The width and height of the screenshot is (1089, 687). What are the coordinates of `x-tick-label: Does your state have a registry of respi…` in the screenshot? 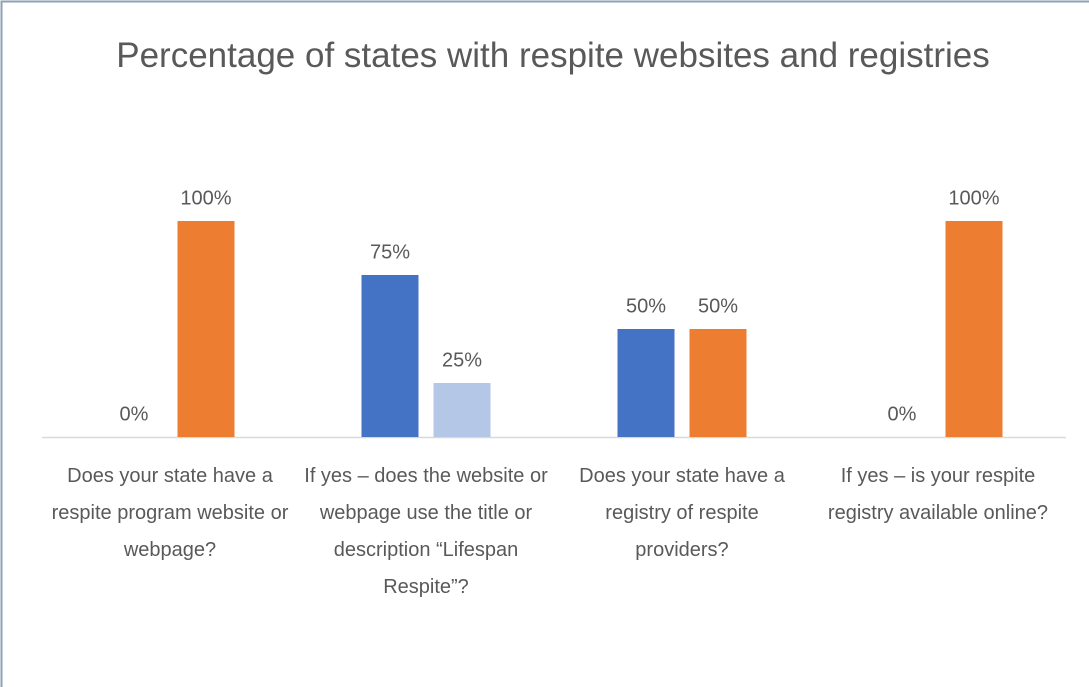 It's located at (682, 513).